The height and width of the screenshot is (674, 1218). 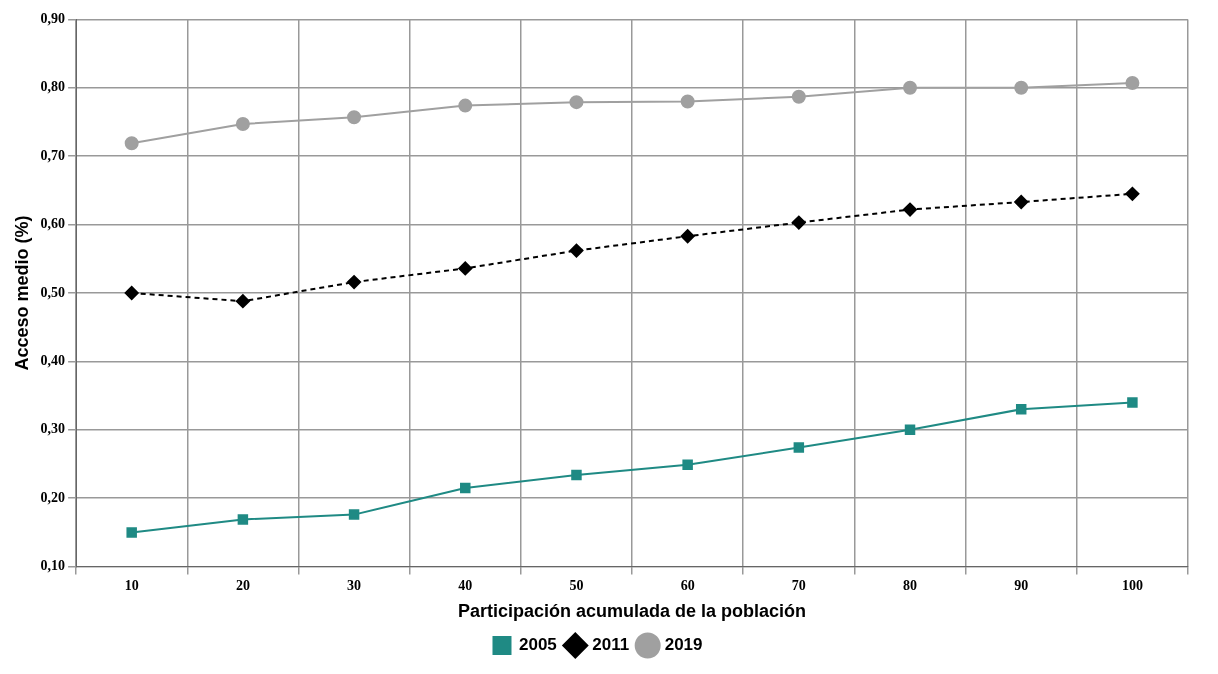 What do you see at coordinates (632, 611) in the screenshot?
I see `x-axis-title: Participación acumulada de la población` at bounding box center [632, 611].